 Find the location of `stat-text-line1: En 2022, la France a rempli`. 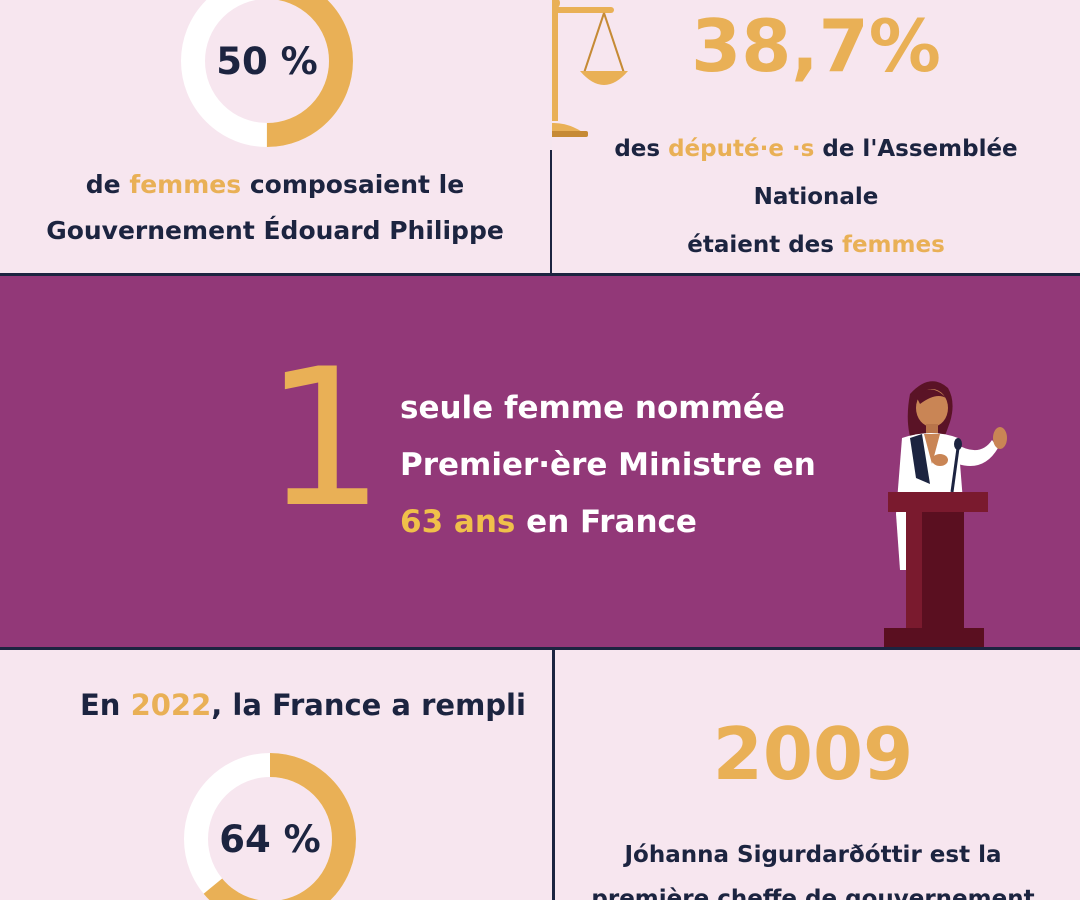

stat-text-line1: En 2022, la France a rempli is located at coordinates (303, 705).